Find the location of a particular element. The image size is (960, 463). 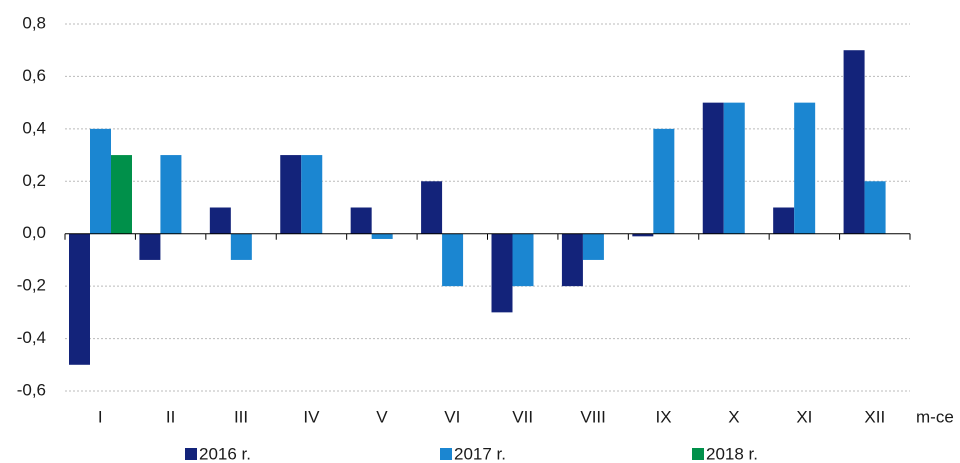

x-tick-label: VIII is located at coordinates (593, 416).